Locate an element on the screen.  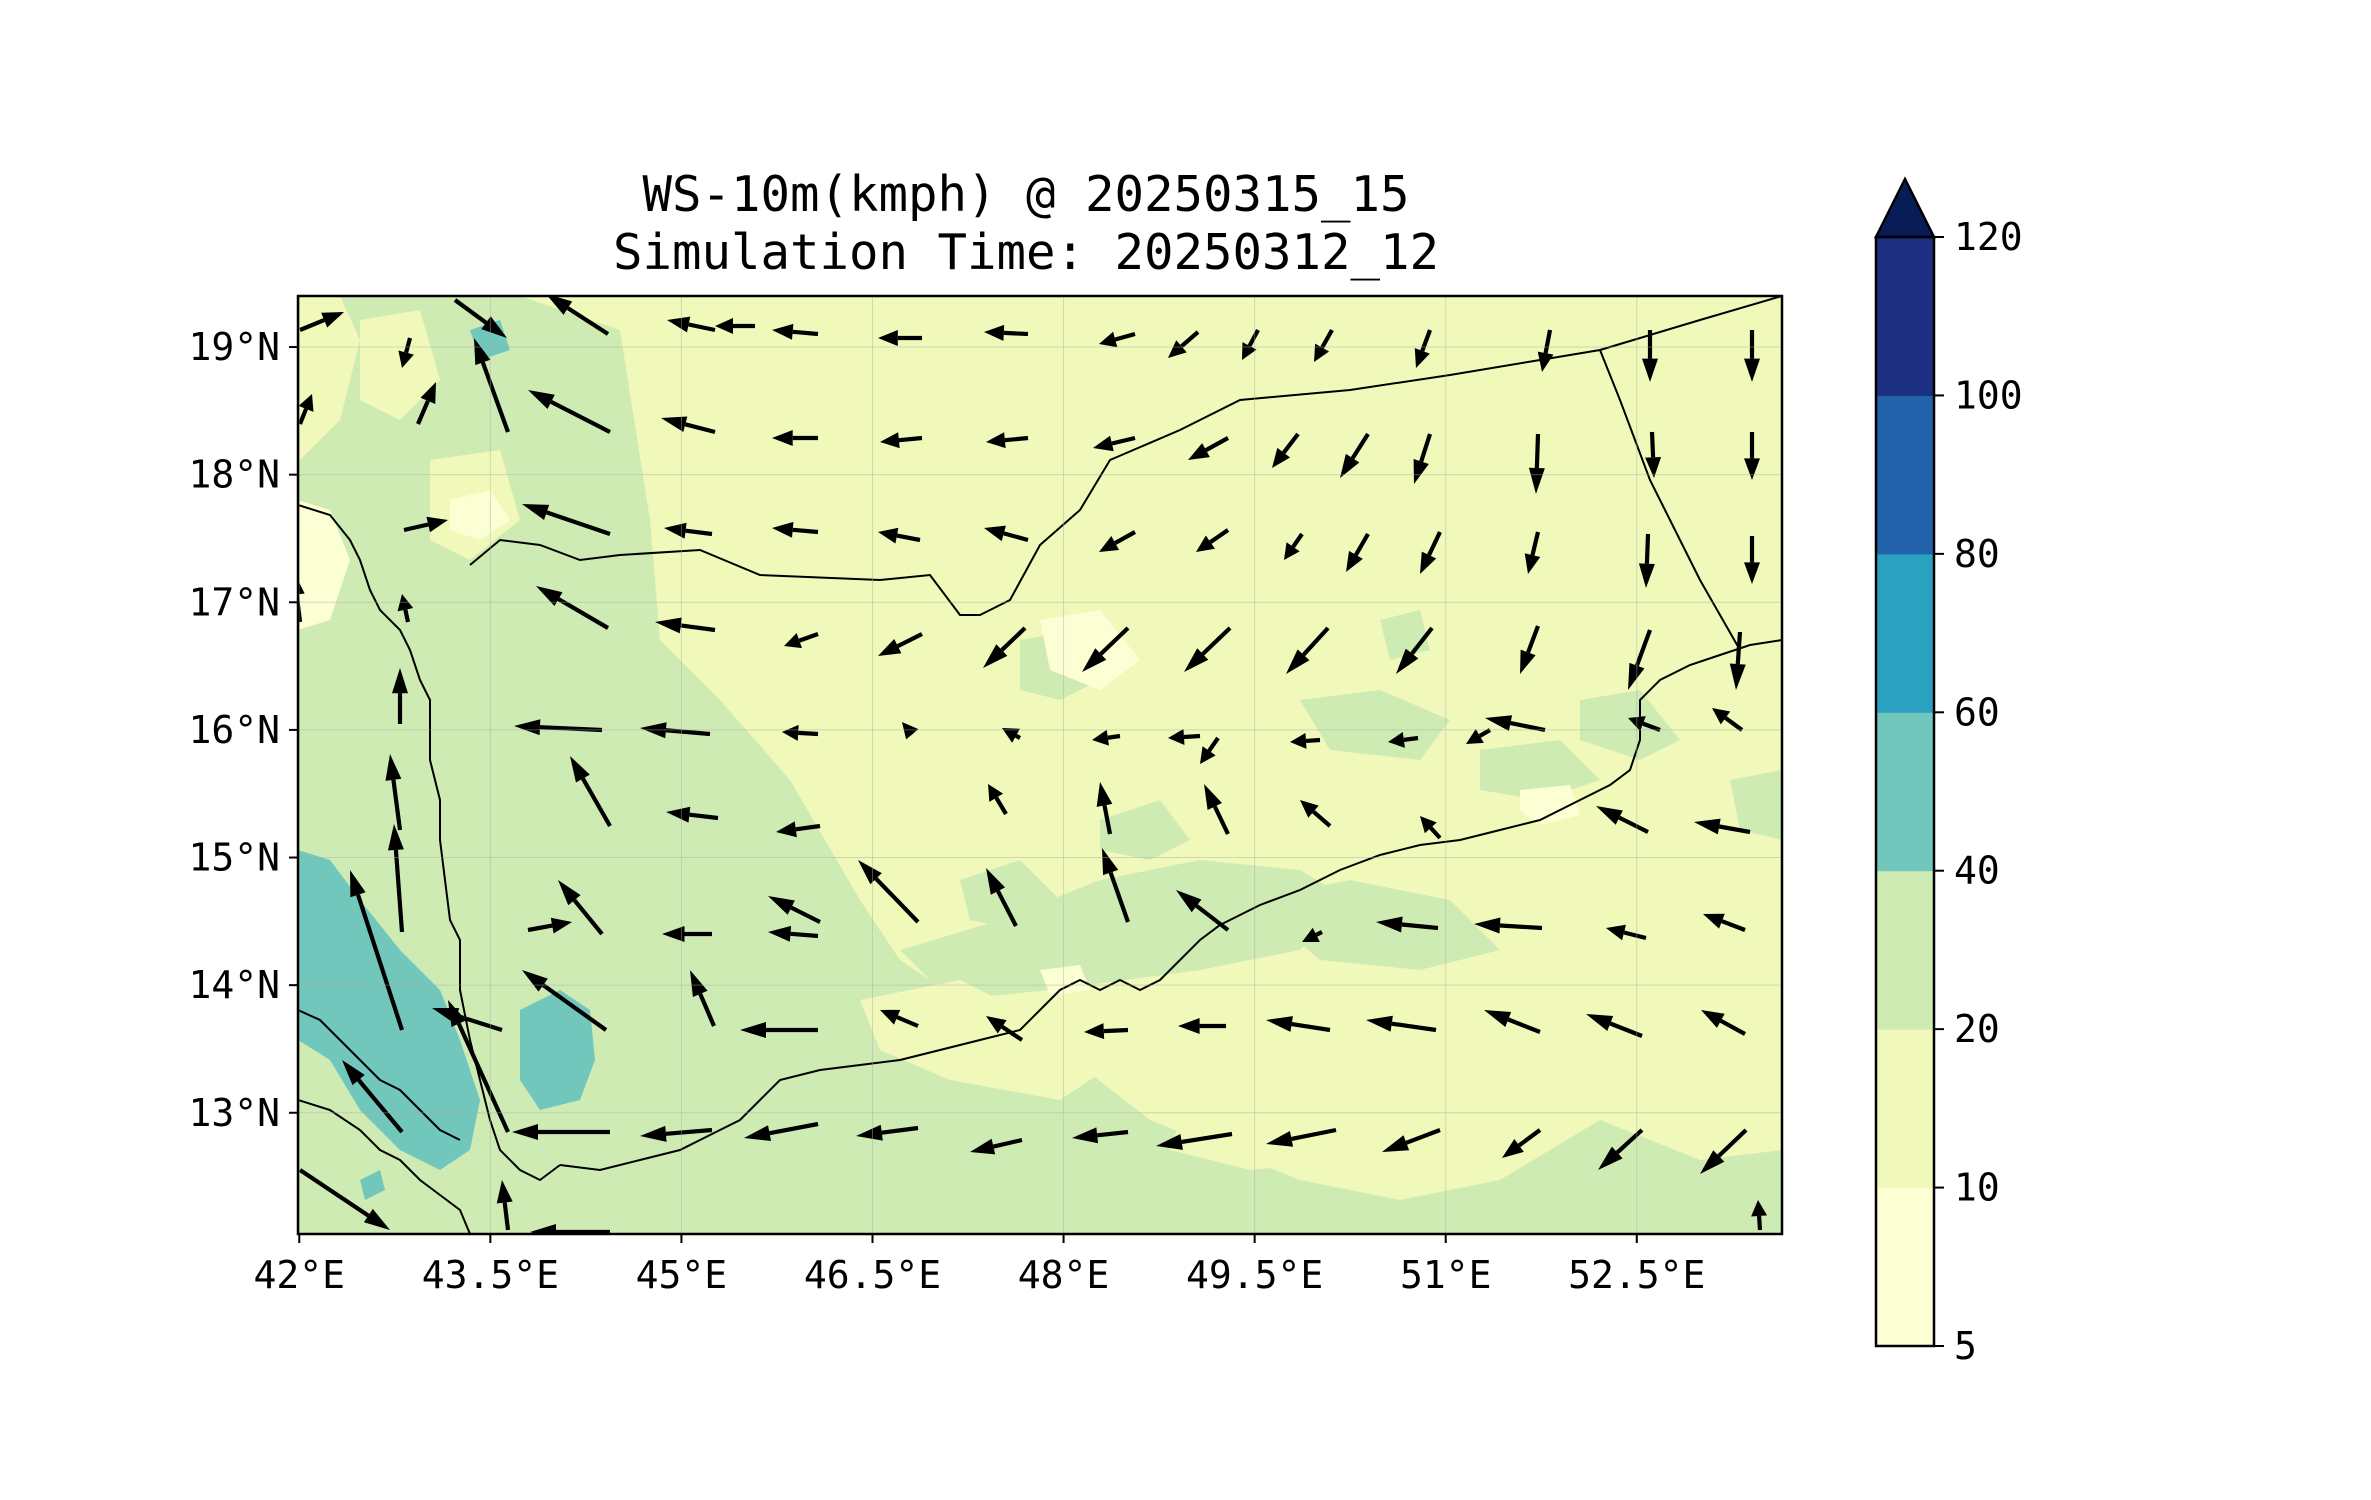
colorbar-extend-arrow is located at coordinates (1905, 207).